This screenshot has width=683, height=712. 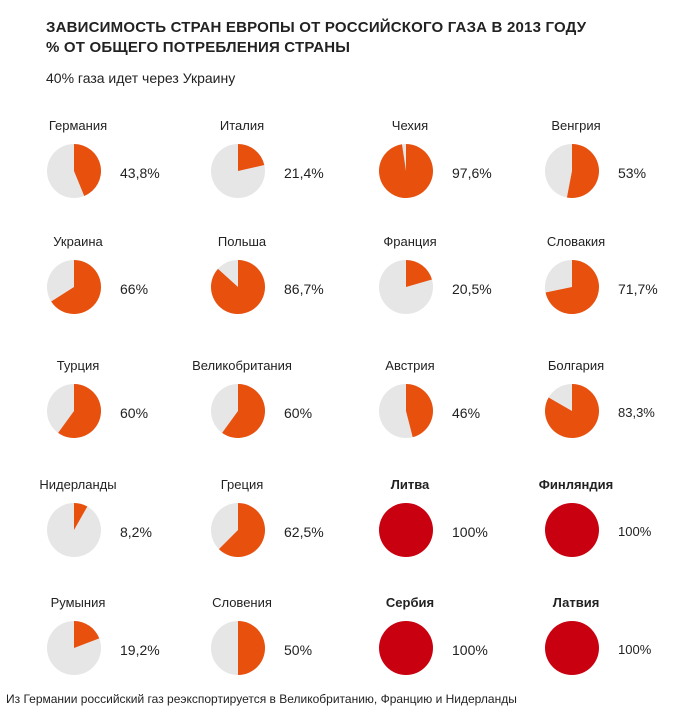 I want to click on pie-cell: Франция 20,5%, so click(x=430, y=291).